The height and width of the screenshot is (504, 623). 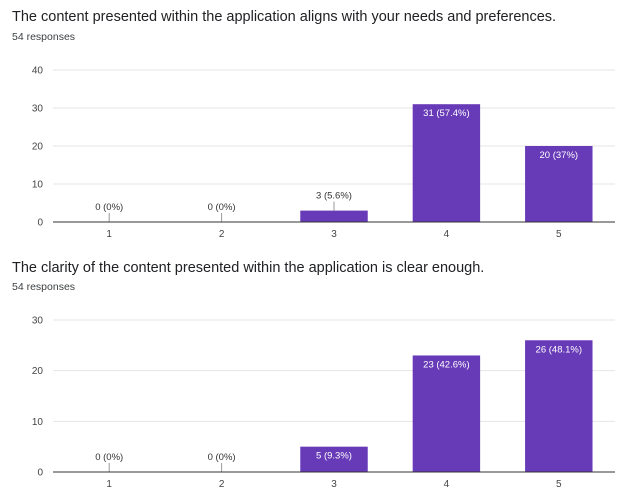 I want to click on data-label: 23 (42.6%), so click(x=446, y=364).